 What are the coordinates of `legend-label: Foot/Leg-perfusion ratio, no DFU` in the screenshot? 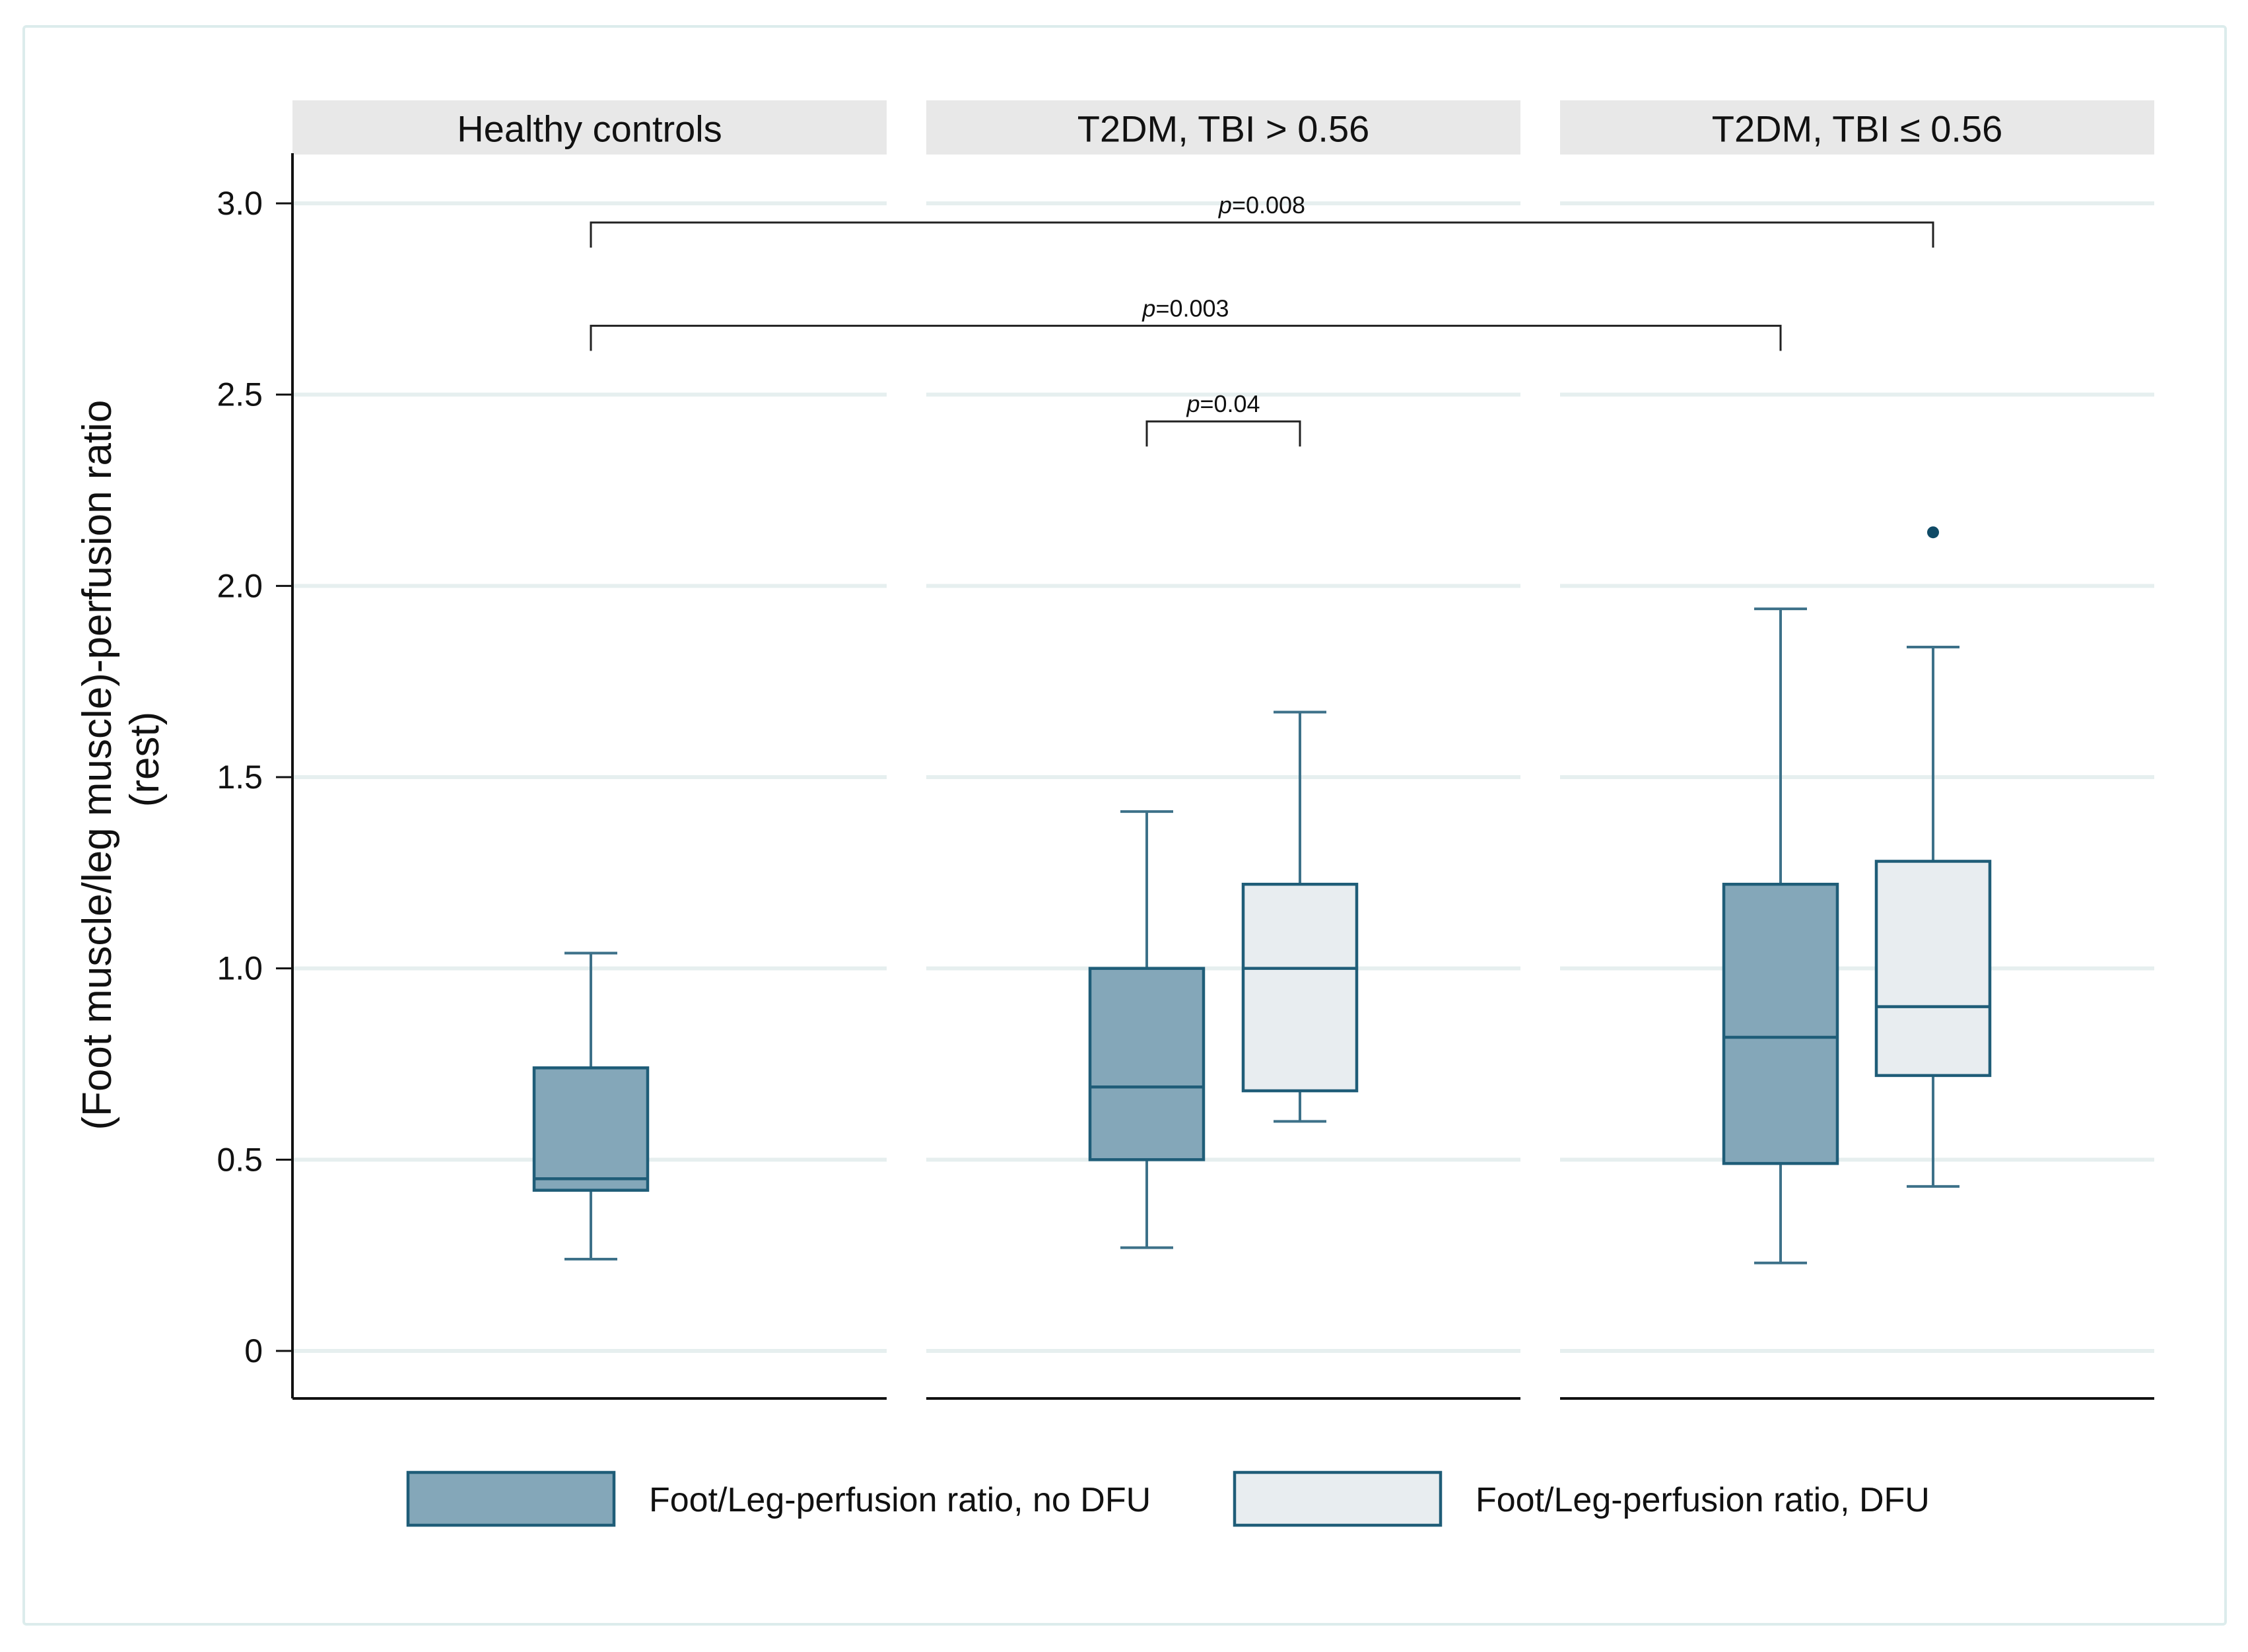 It's located at (900, 1500).